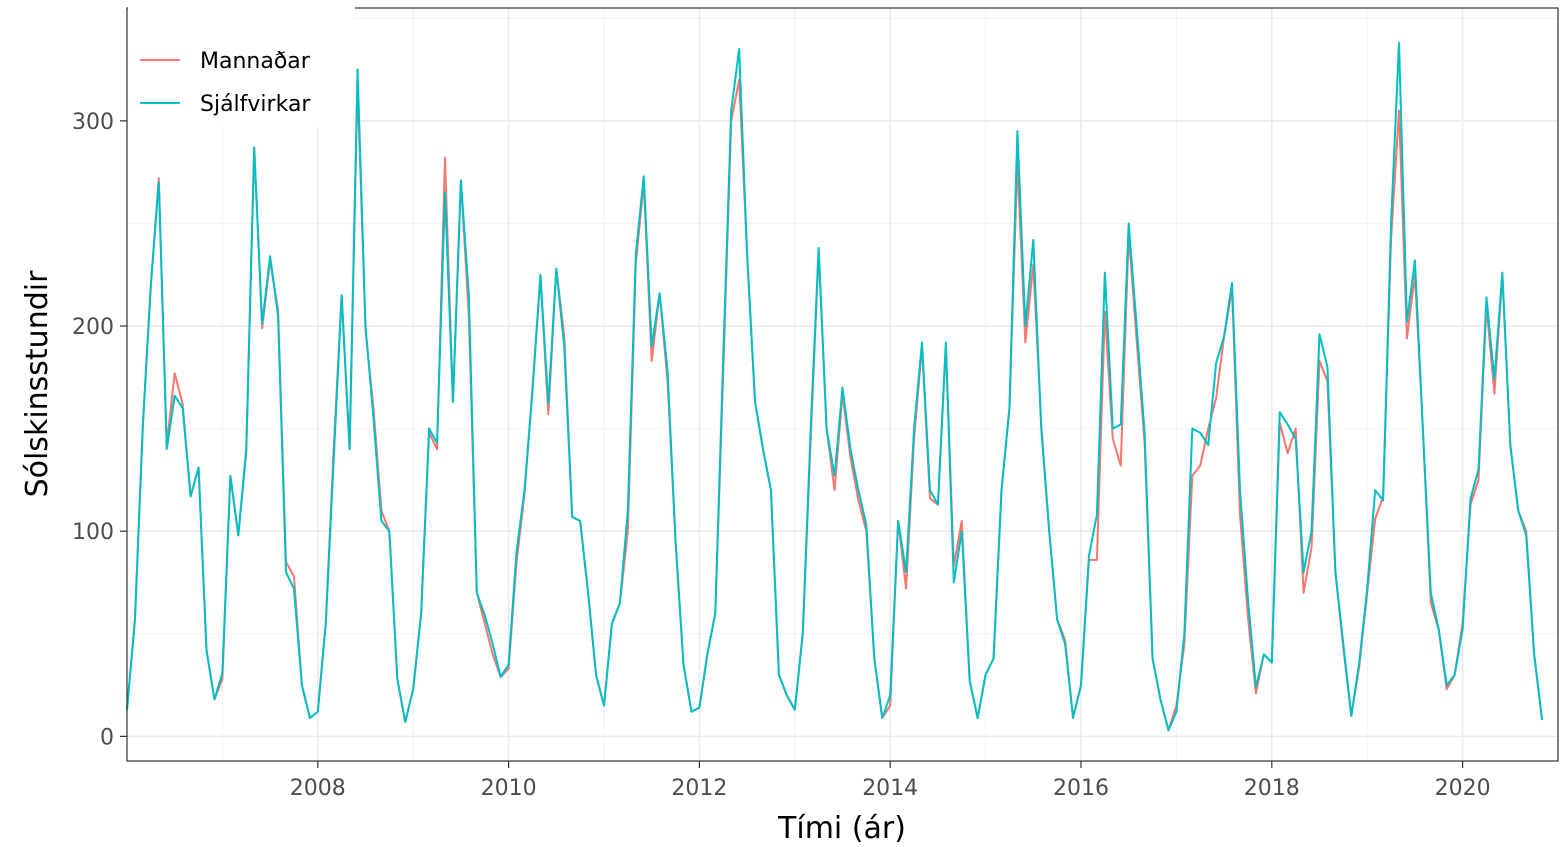 Image resolution: width=1560 pixels, height=847 pixels. I want to click on legend-label-mannadar: Mannaðar, so click(255, 61).